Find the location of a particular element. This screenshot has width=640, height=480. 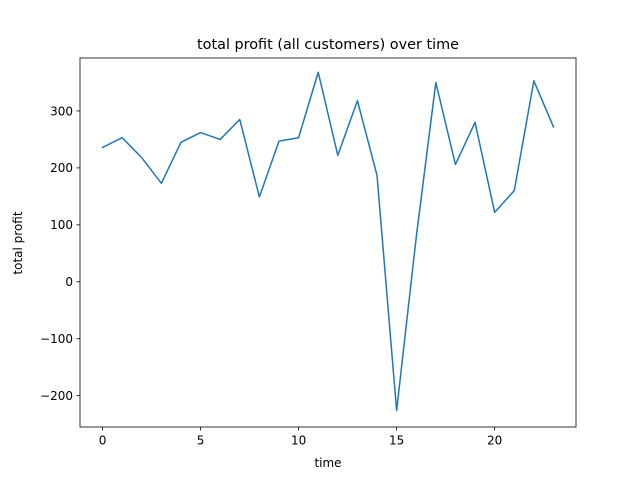

x-tick-label: 15 is located at coordinates (396, 441).